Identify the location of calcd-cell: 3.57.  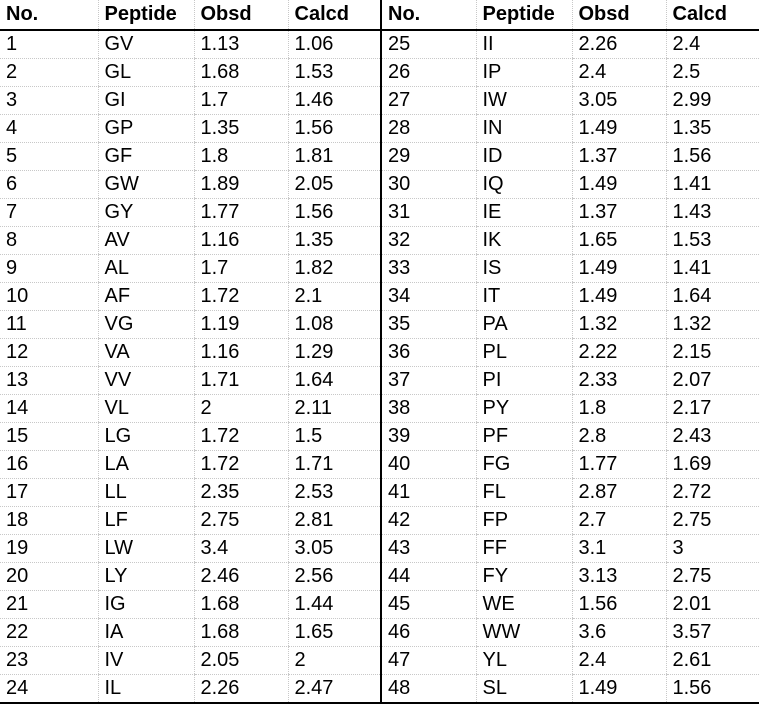
(712, 632).